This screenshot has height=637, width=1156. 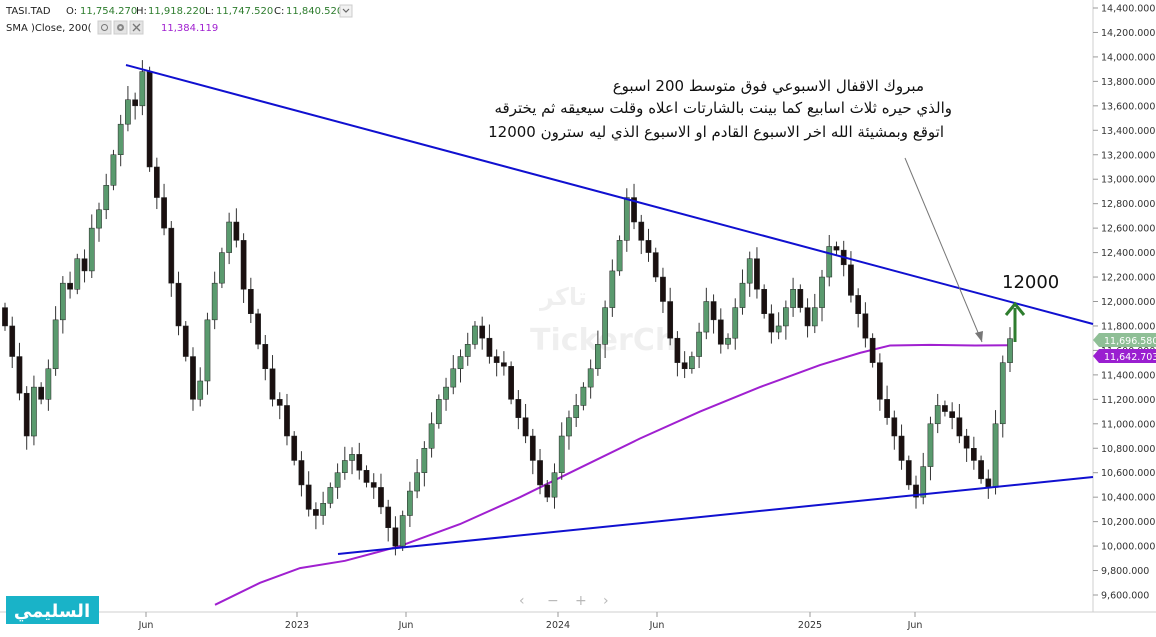 What do you see at coordinates (1128, 57) in the screenshot?
I see `y-tick-label: 14,000.000` at bounding box center [1128, 57].